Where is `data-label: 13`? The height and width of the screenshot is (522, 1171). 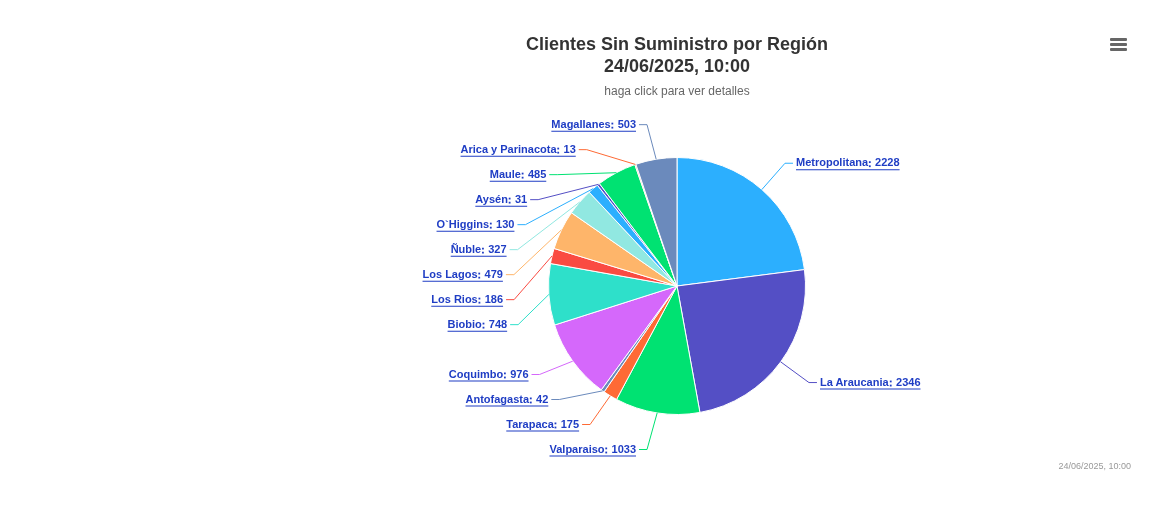
data-label: 13 is located at coordinates (569, 148).